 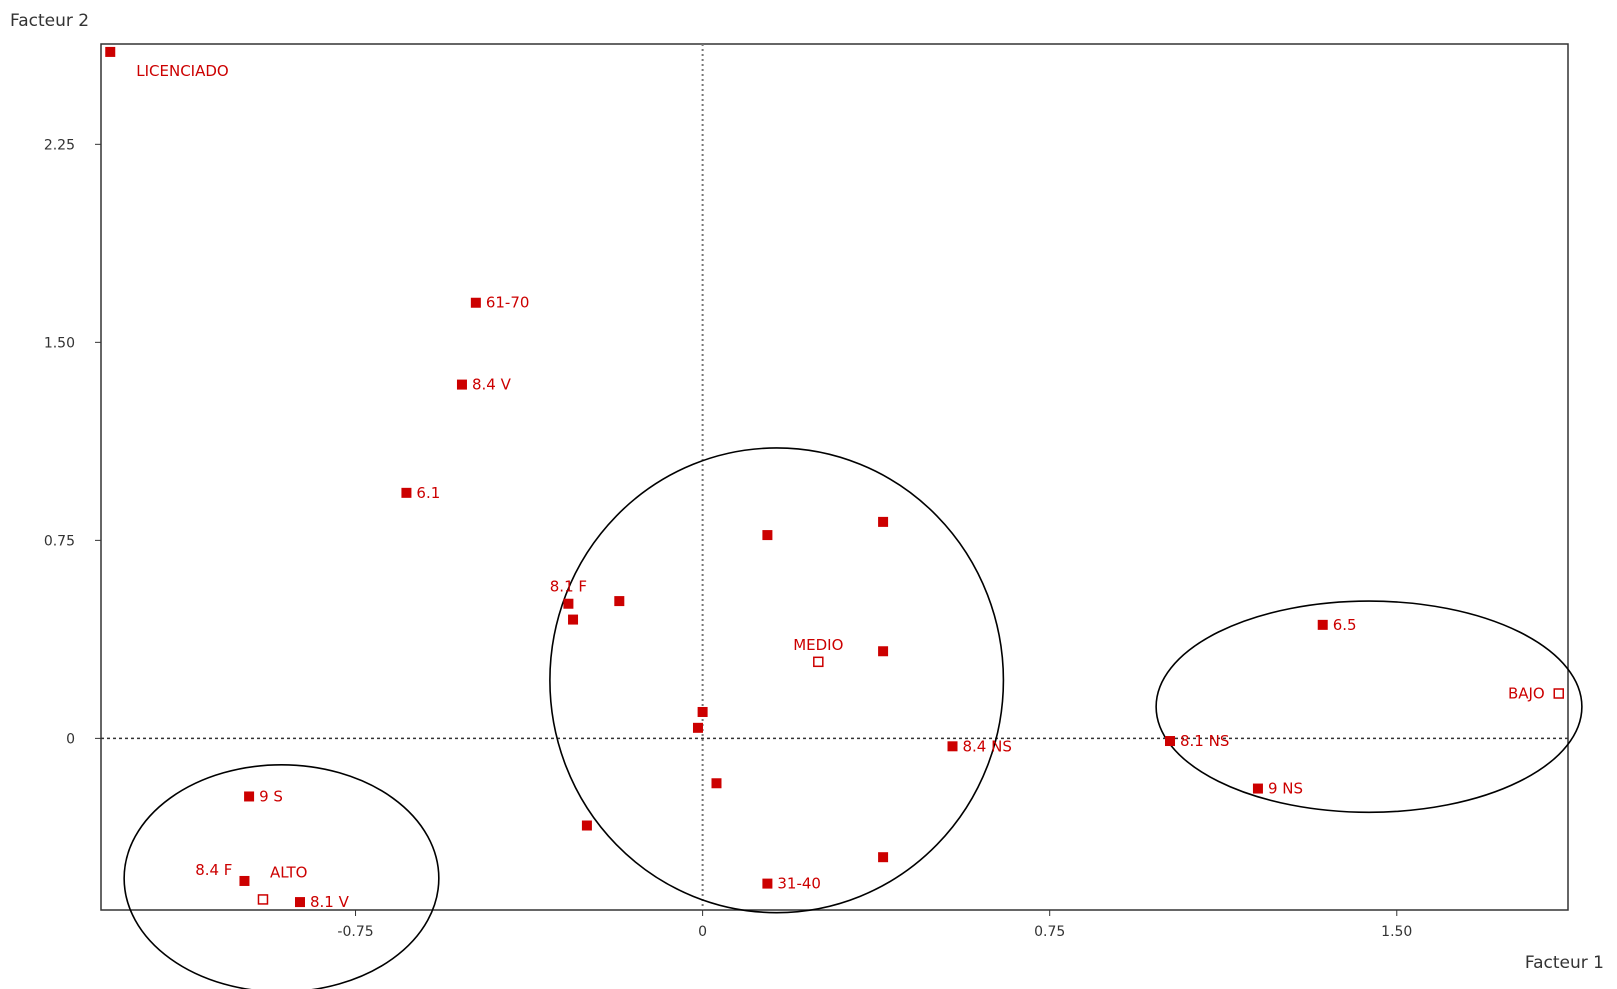 I want to click on x-axis-title: Facteur 1, so click(x=1564, y=963).